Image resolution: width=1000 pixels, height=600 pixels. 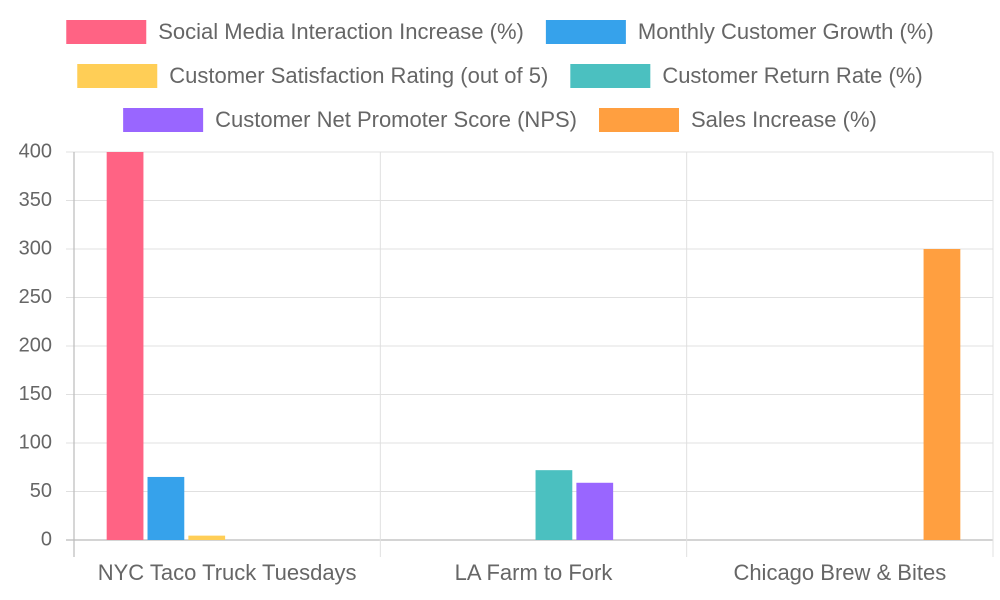 I want to click on y-tick-label: 300, so click(x=35, y=248).